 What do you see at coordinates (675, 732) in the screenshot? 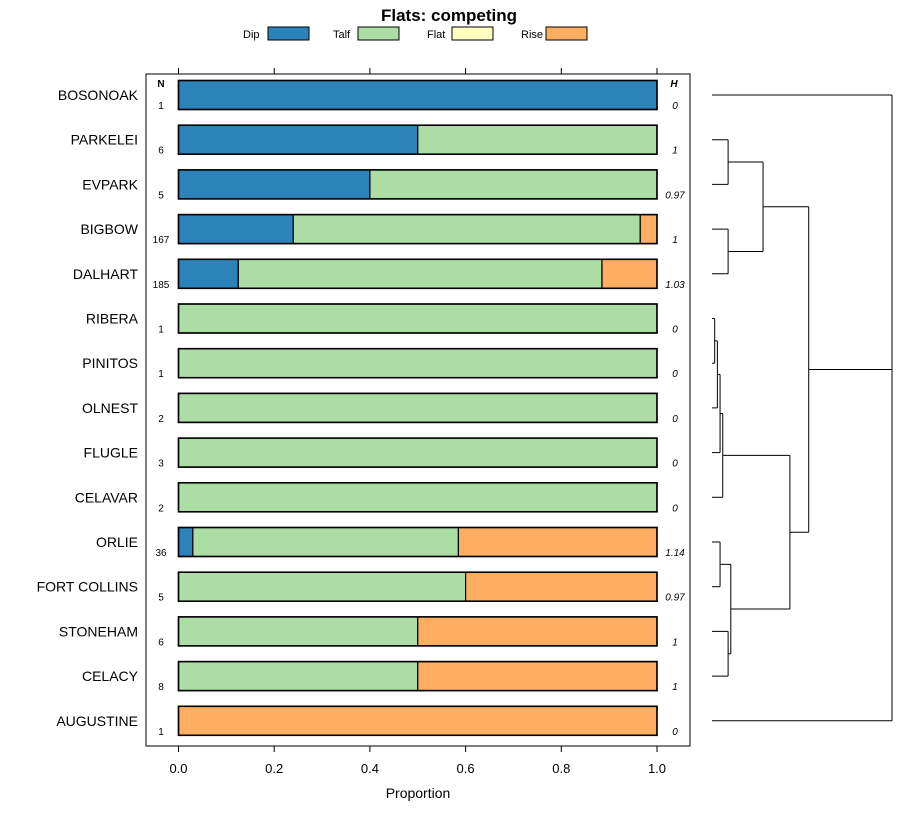
I see `h-label-augustine: 0` at bounding box center [675, 732].